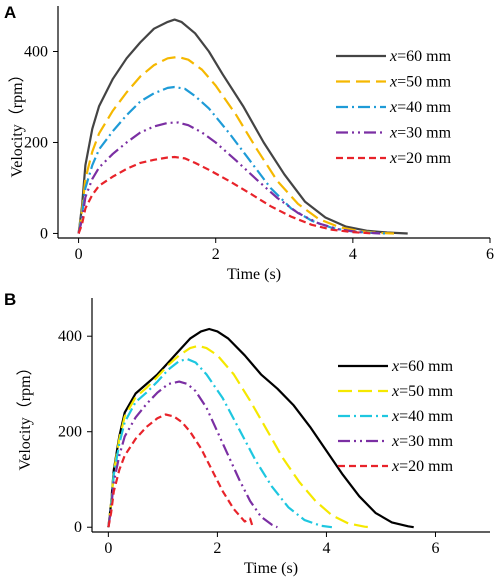 The width and height of the screenshot is (498, 588). I want to click on panel-label: B, so click(10, 299).